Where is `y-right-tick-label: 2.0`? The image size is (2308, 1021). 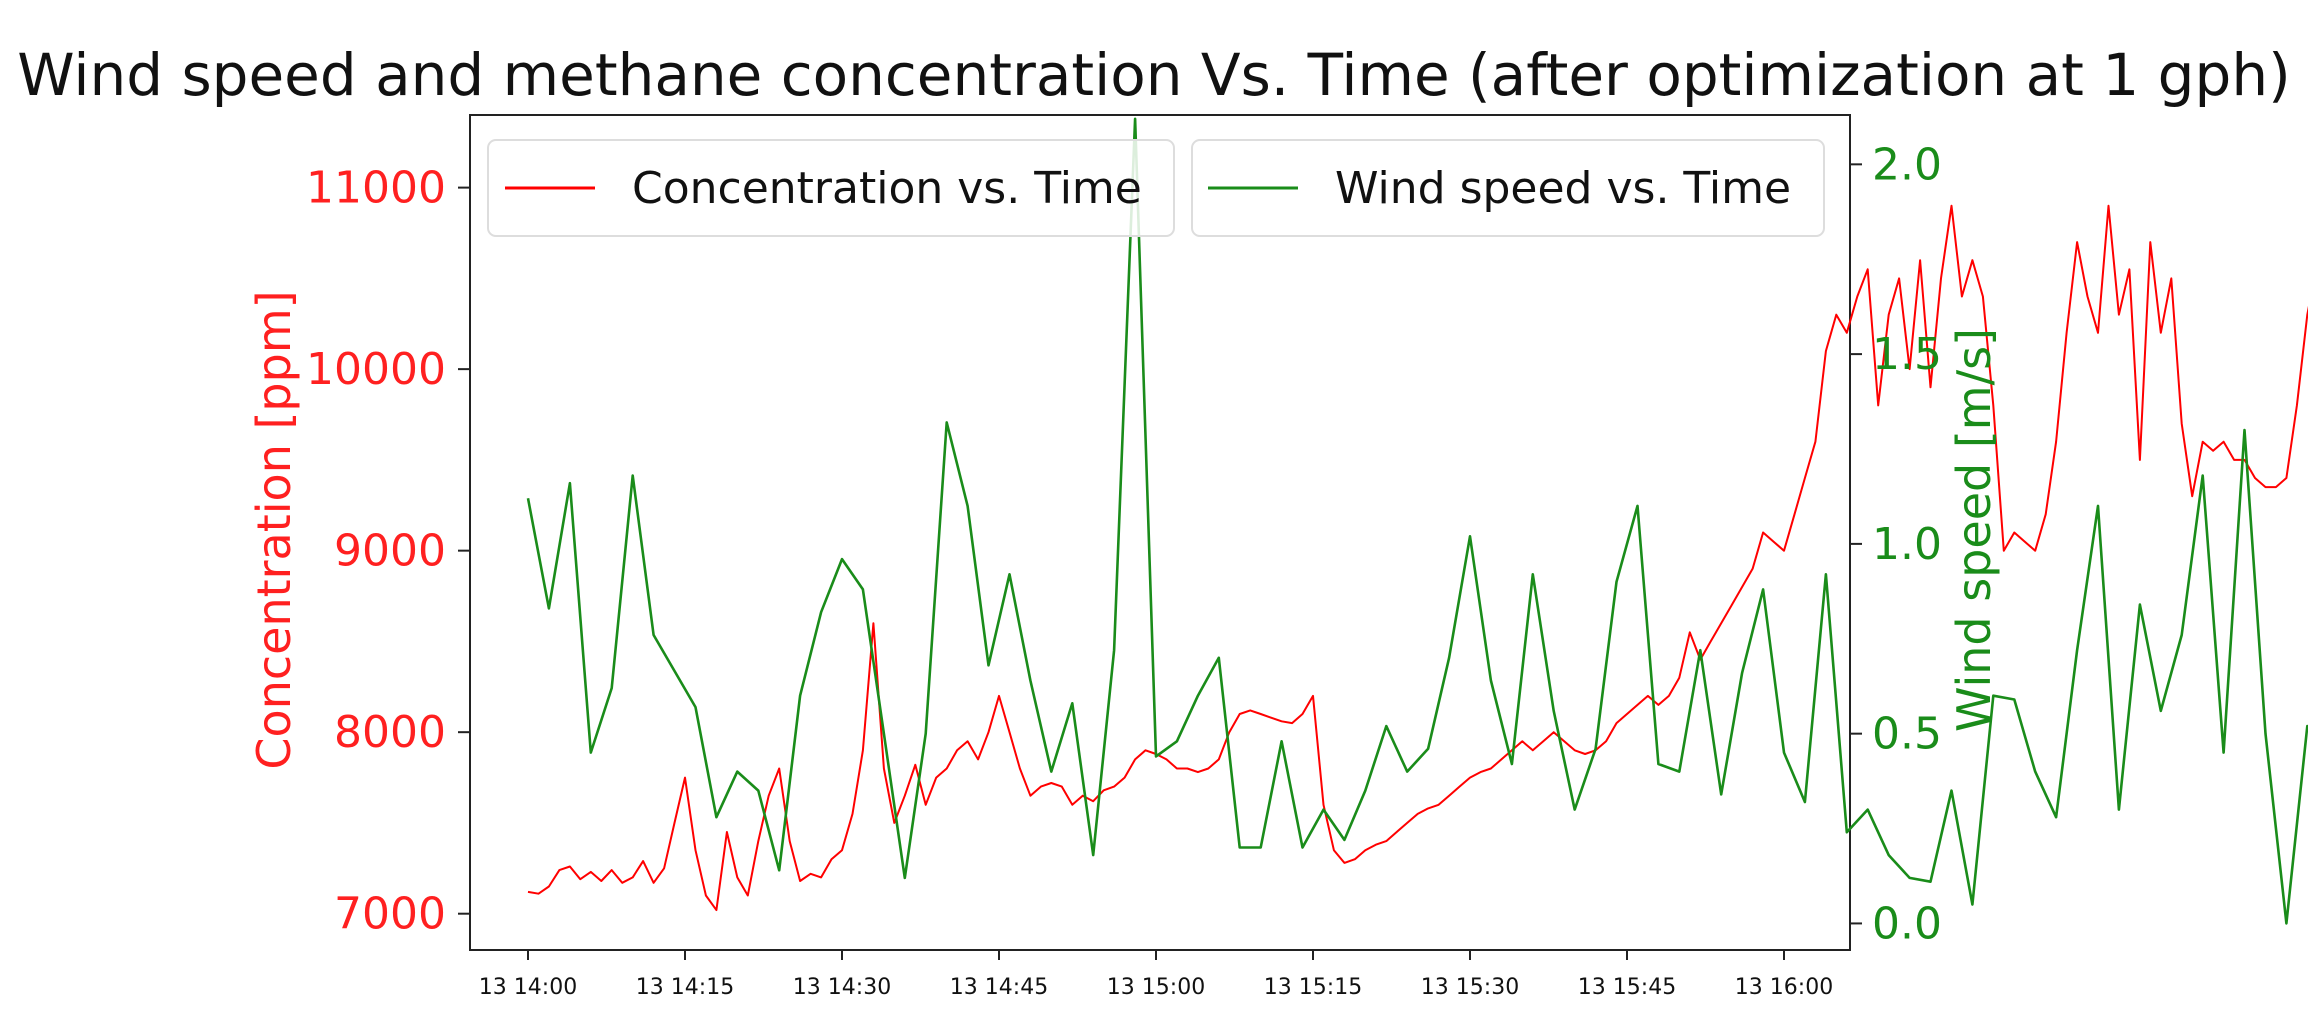
y-right-tick-label: 2.0 is located at coordinates (1907, 164).